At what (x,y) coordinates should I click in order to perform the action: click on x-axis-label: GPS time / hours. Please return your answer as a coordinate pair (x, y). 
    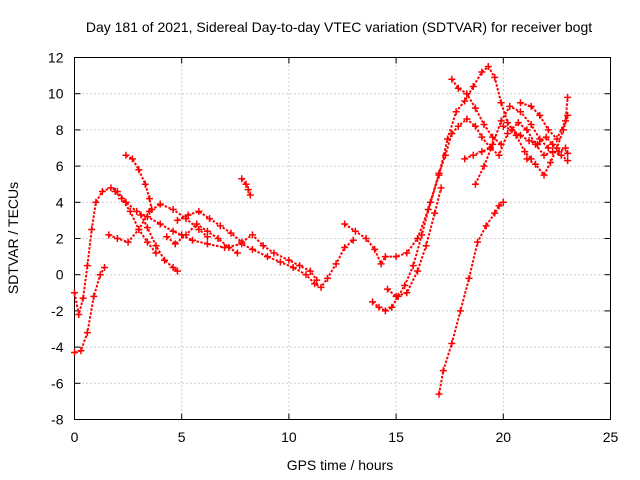
    Looking at the image, I should click on (340, 465).